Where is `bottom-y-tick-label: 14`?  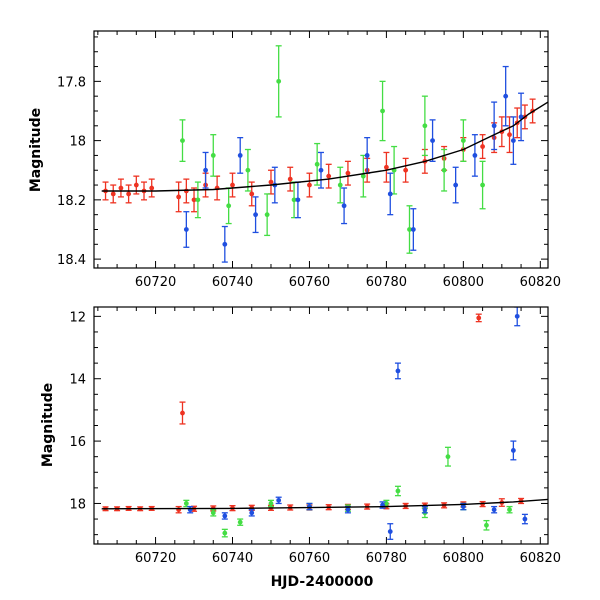
bottom-y-tick-label: 14 is located at coordinates (77, 380).